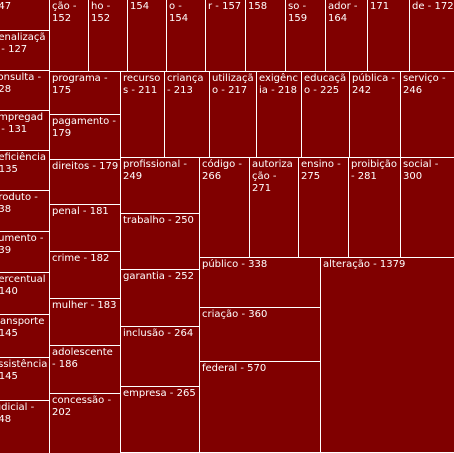 The width and height of the screenshot is (454, 453). What do you see at coordinates (80, 84) in the screenshot?
I see `treemap-cell-label: programa - 175` at bounding box center [80, 84].